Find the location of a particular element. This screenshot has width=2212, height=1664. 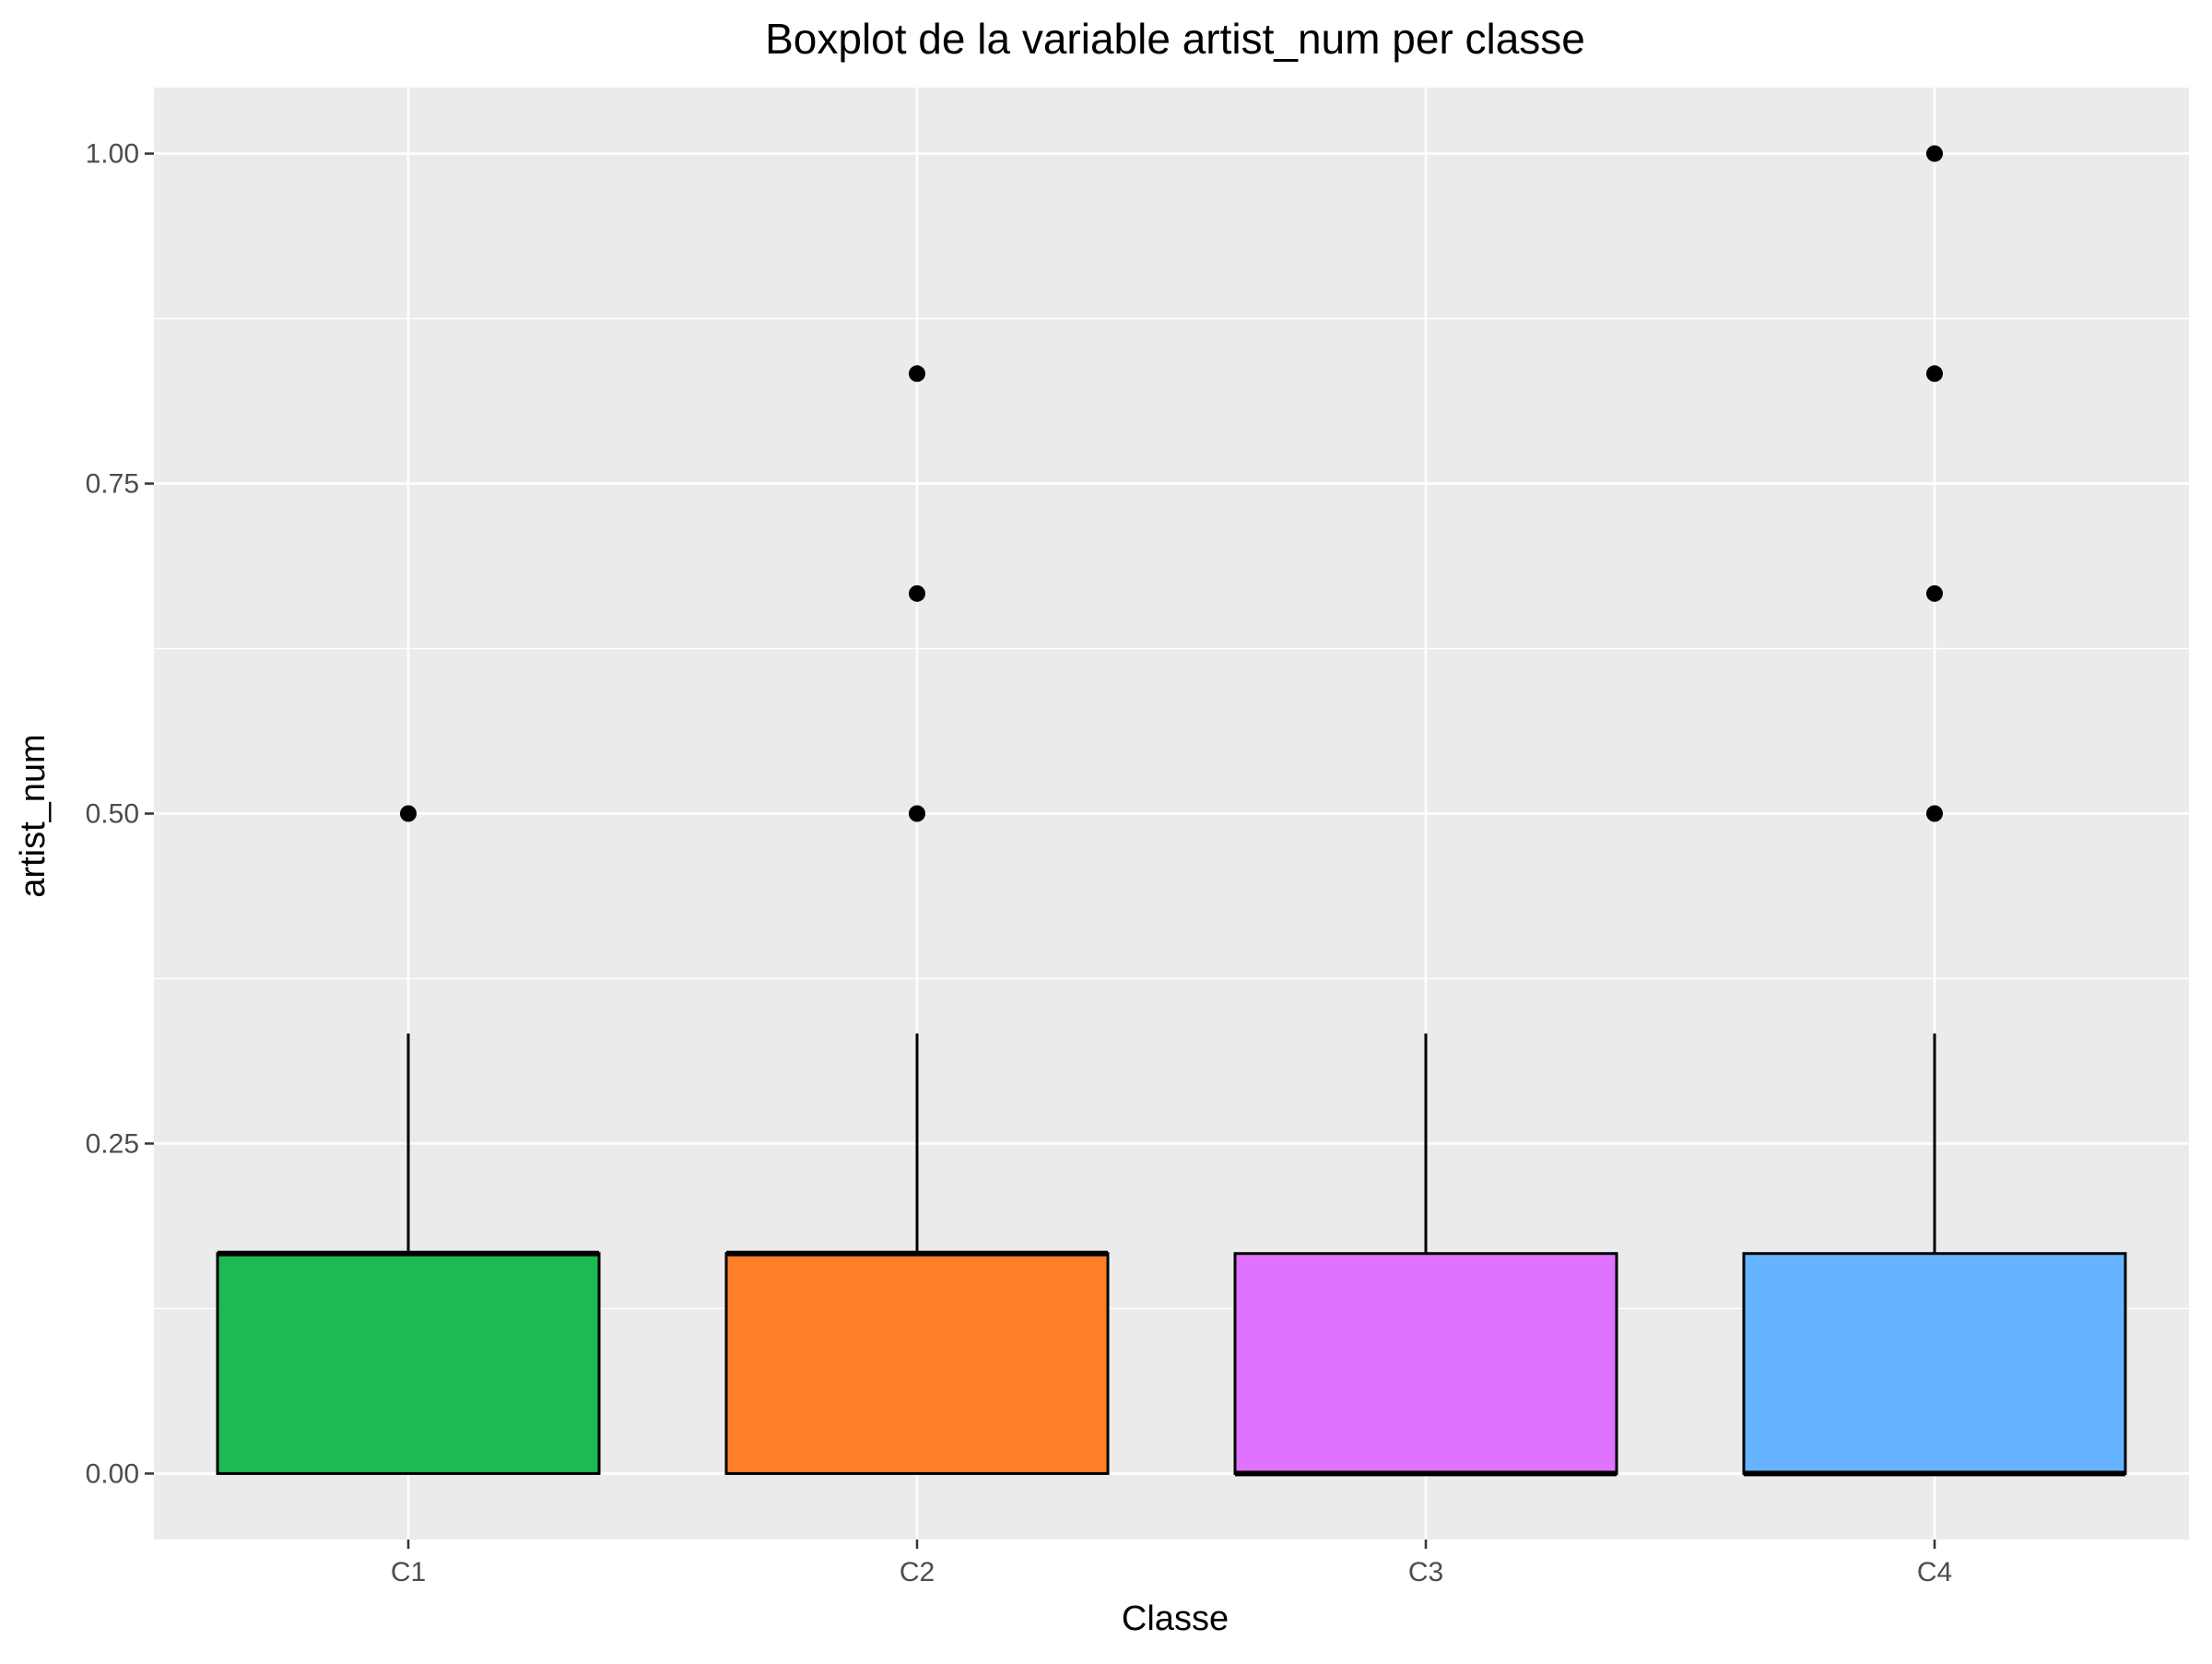

x-axis-title: Classe is located at coordinates (1175, 1618).